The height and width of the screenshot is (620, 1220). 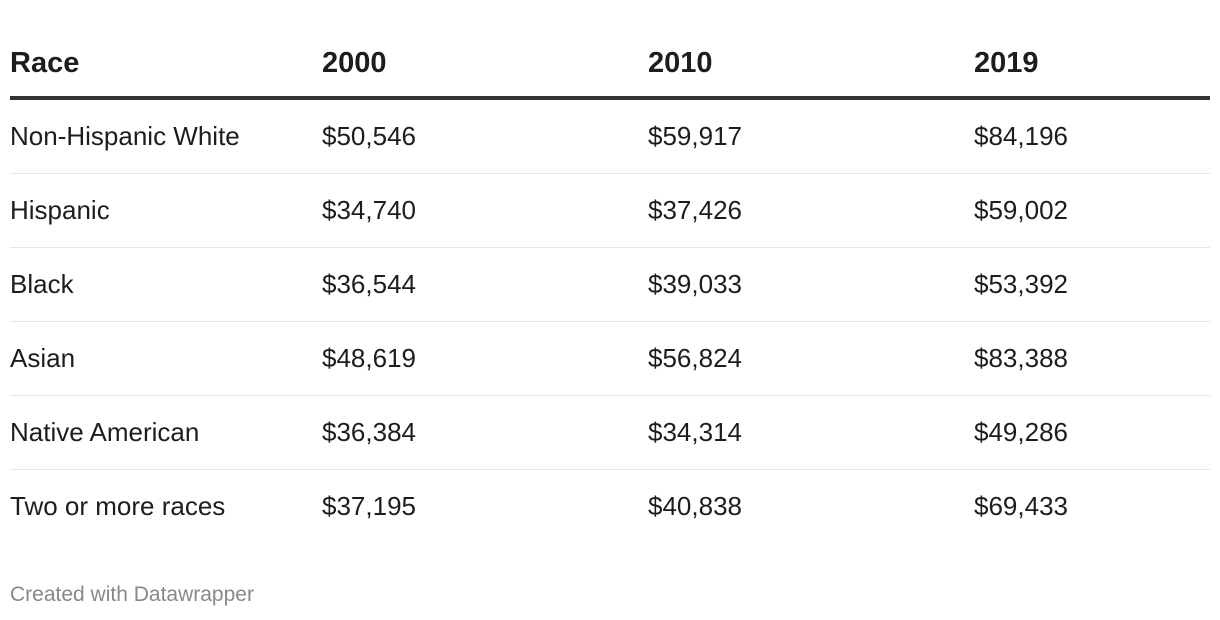 I want to click on table-row: Asian $48,619 $56,824 $83,388, so click(x=610, y=358).